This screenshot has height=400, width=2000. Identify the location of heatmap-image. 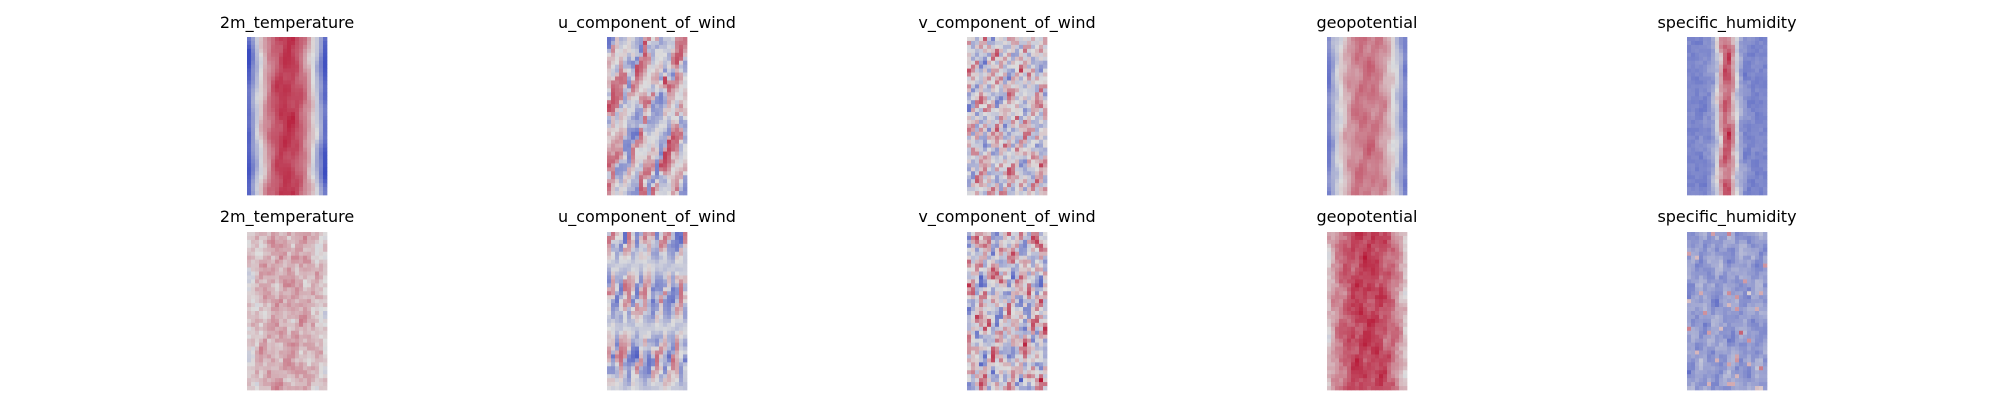
(1367, 116).